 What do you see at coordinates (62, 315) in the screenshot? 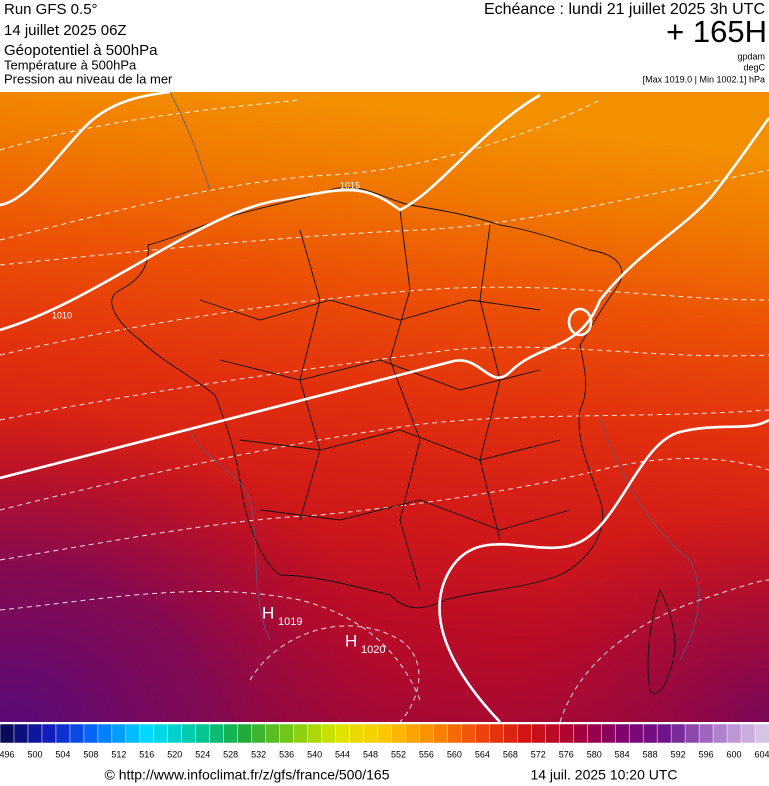
I see `isobar-label: 1010` at bounding box center [62, 315].